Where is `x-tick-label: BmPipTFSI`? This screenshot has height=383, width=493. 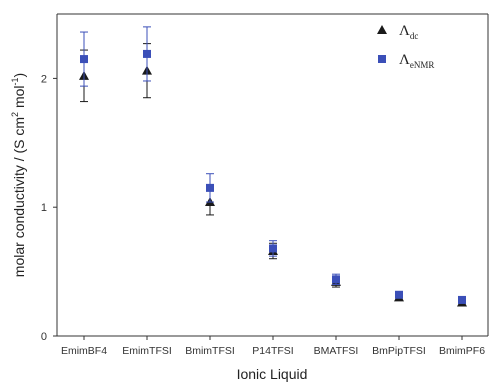 x-tick-label: BmPipTFSI is located at coordinates (399, 351).